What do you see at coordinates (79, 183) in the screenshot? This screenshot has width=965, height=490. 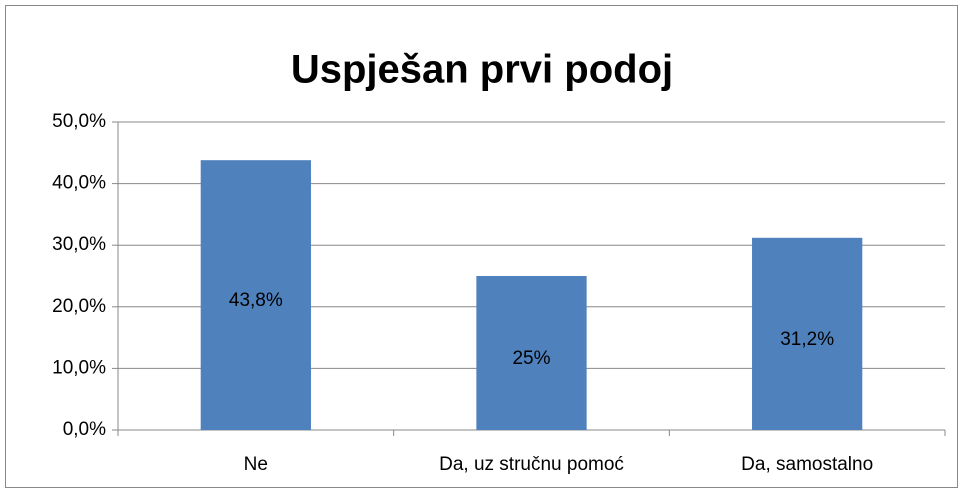 I see `y-tick-label: 40,0%` at bounding box center [79, 183].